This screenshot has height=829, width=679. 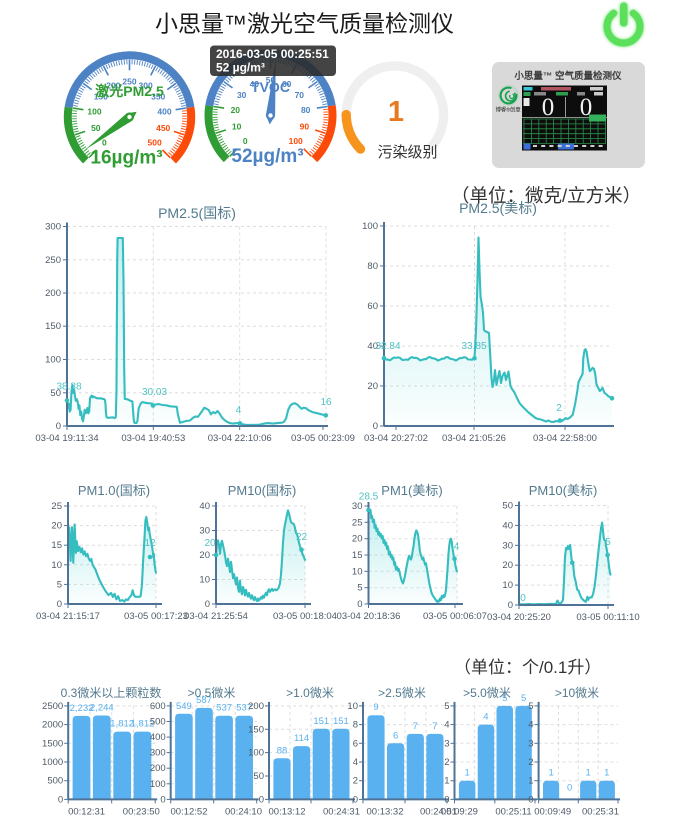 I want to click on svg-text: 52 µg/m³, so click(x=240, y=68).